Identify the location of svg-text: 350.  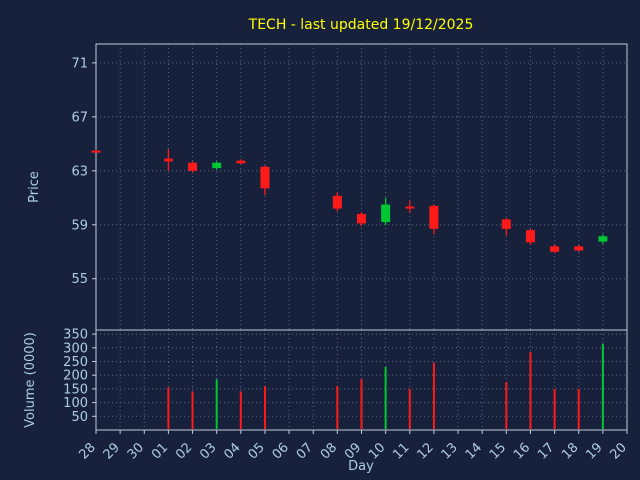
(75, 335).